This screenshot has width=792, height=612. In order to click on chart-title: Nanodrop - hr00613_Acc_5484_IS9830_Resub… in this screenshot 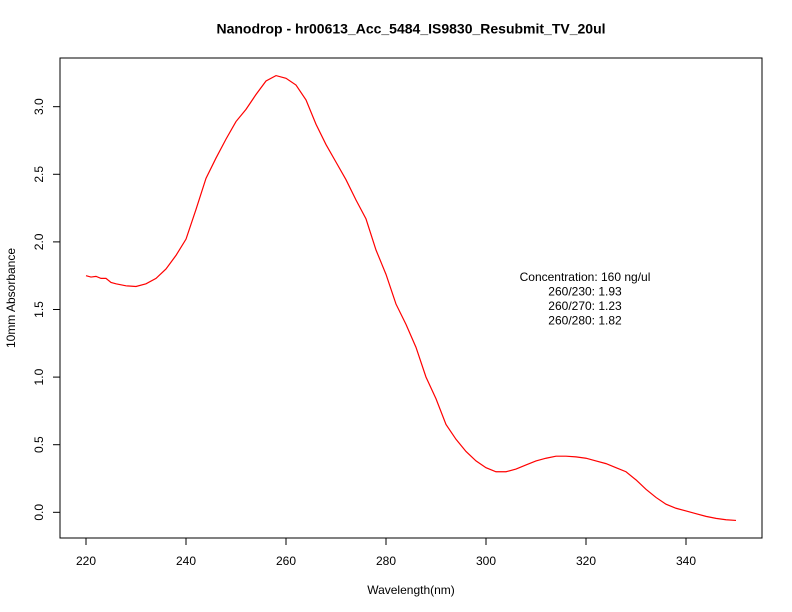, I will do `click(410, 29)`.